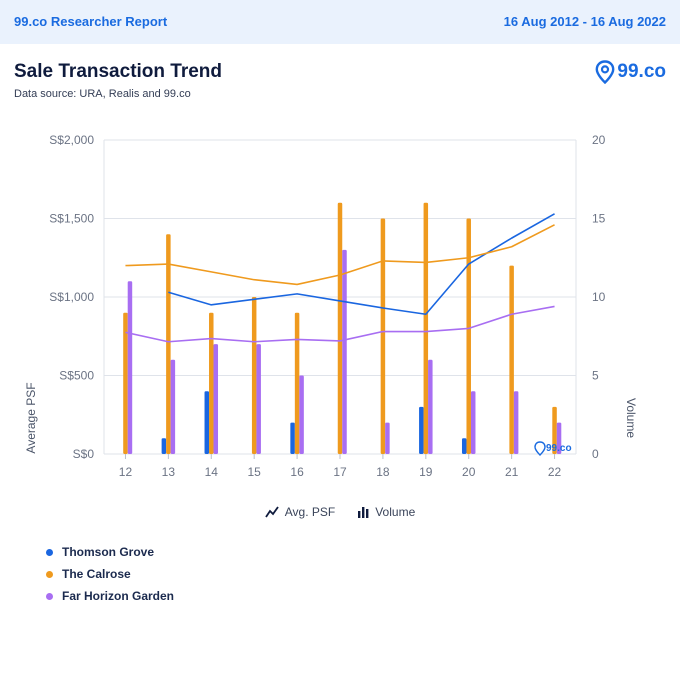 The width and height of the screenshot is (680, 697). I want to click on left-axis-tick-label: S$2,000, so click(71, 140).